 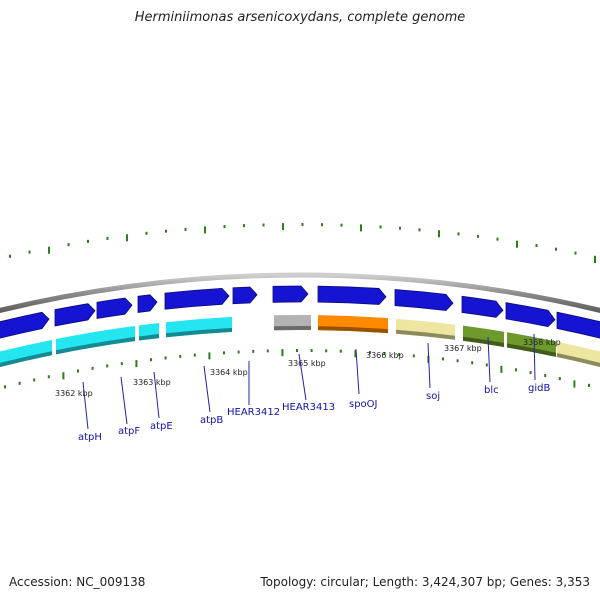 I want to click on gene-label: spoOJ, so click(x=363, y=404).